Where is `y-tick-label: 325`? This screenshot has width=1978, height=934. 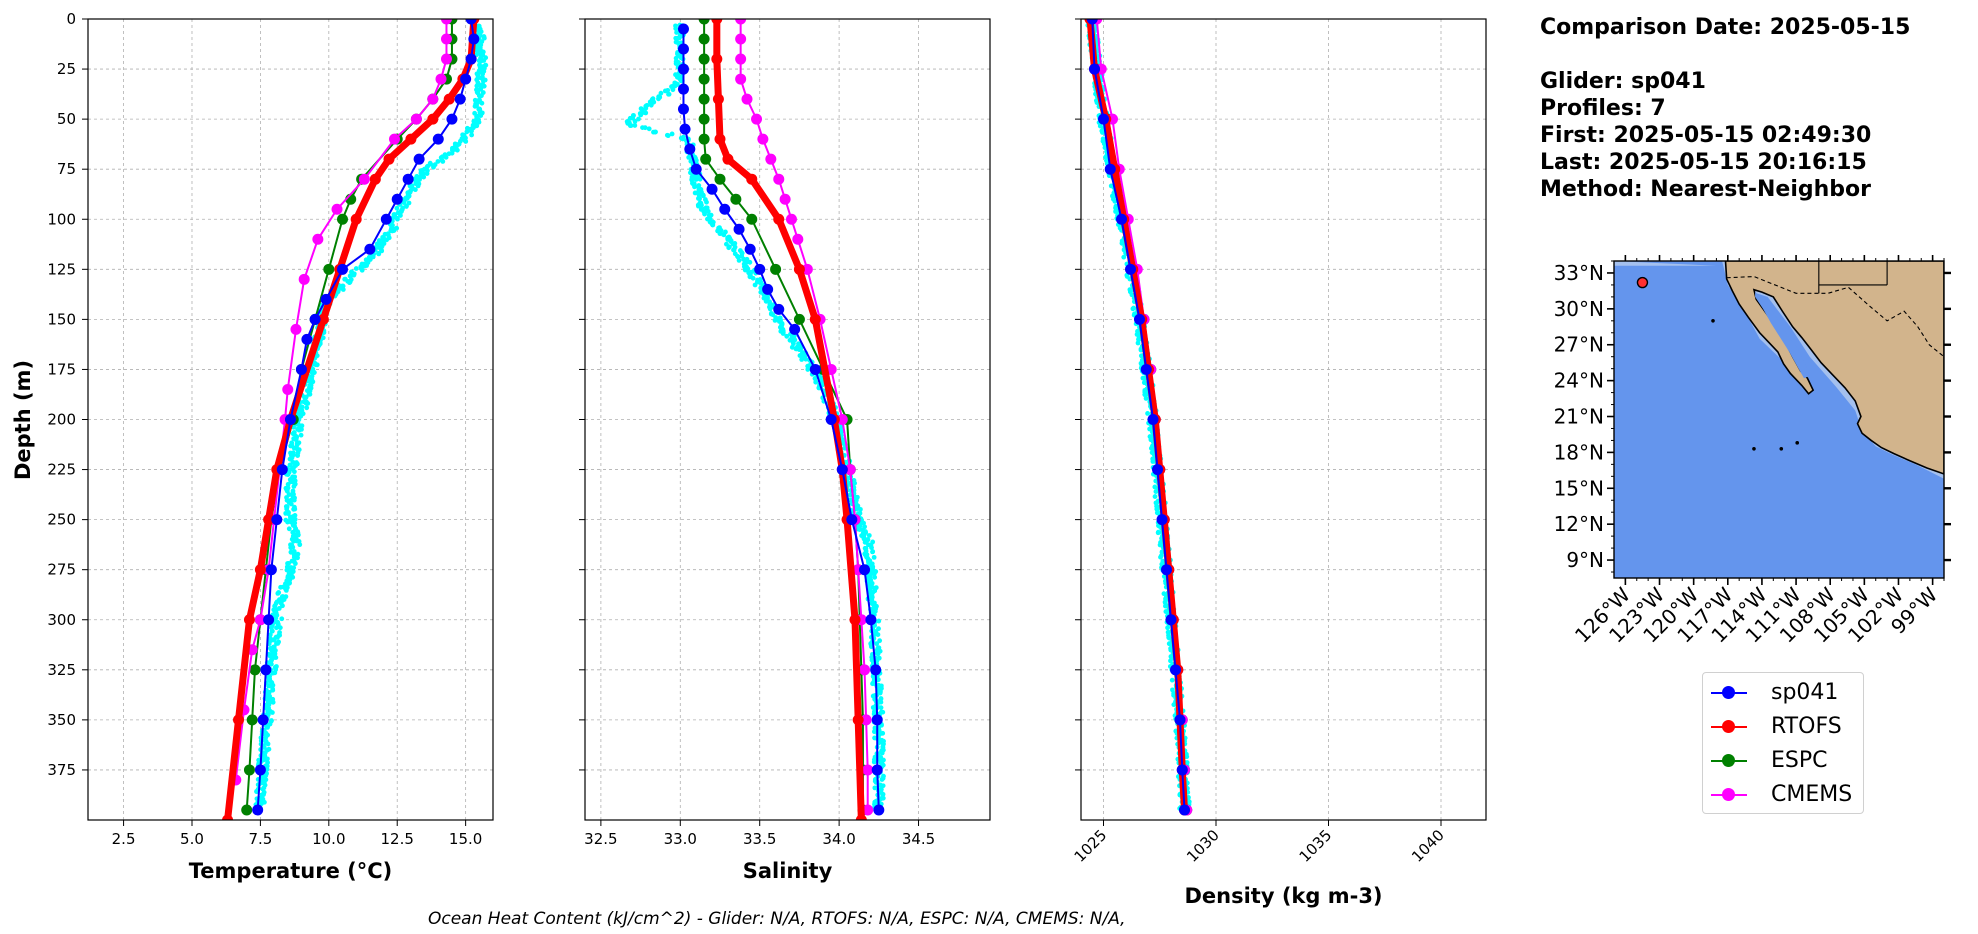
y-tick-label: 325 is located at coordinates (61, 670).